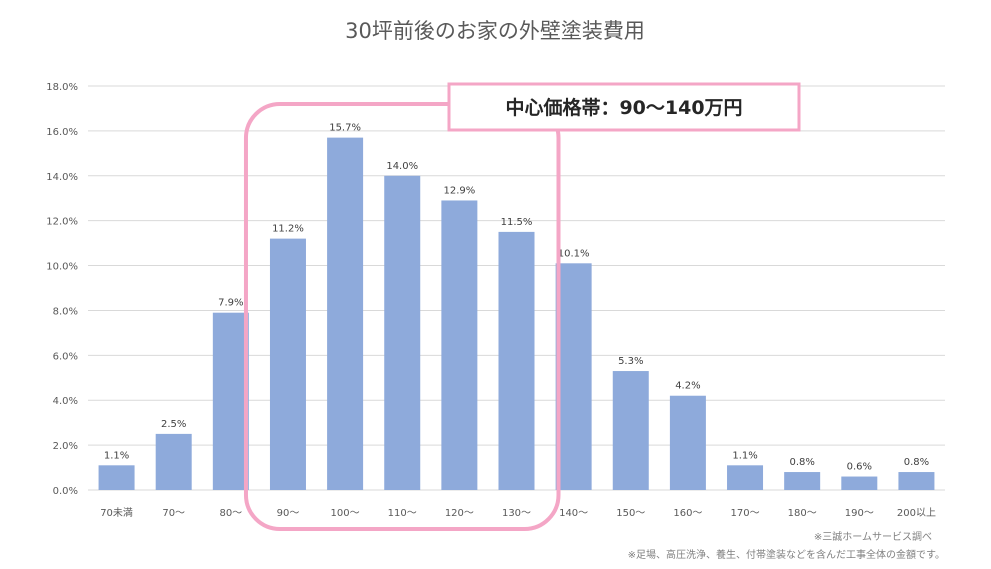  What do you see at coordinates (916, 513) in the screenshot?
I see `x-tick-label: 200以上` at bounding box center [916, 513].